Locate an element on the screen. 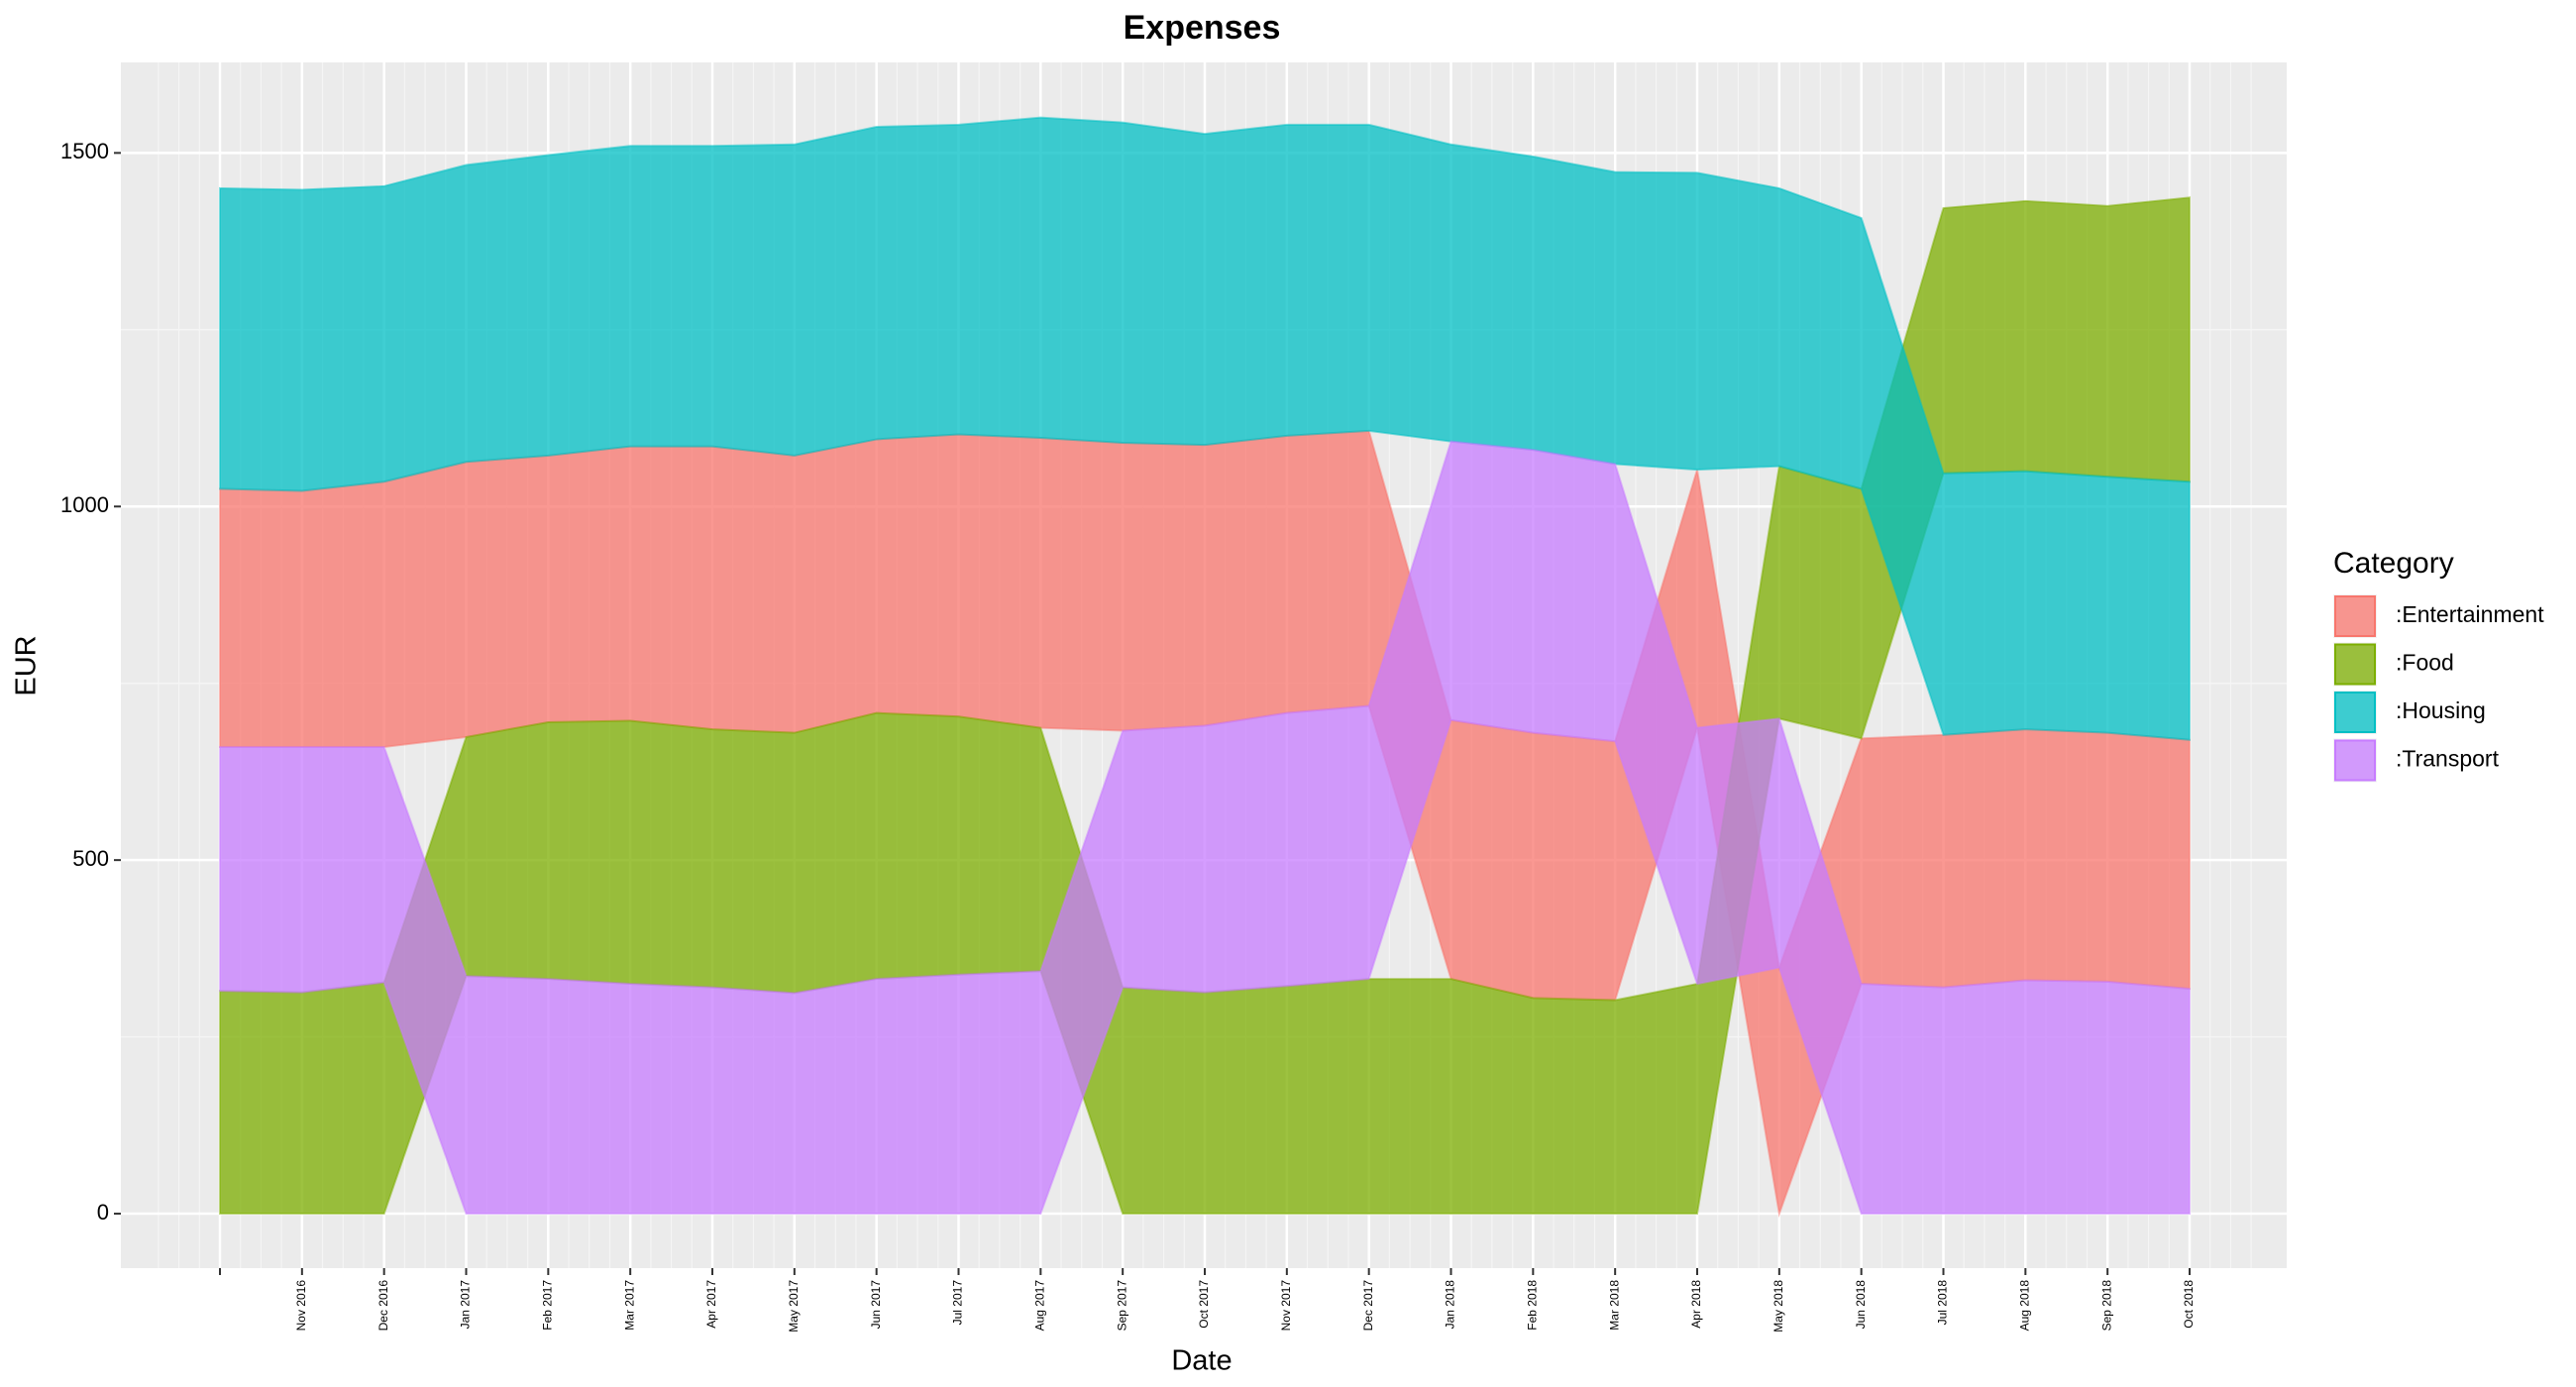  x-tick-label: Jan 2018 is located at coordinates (1451, 1305).